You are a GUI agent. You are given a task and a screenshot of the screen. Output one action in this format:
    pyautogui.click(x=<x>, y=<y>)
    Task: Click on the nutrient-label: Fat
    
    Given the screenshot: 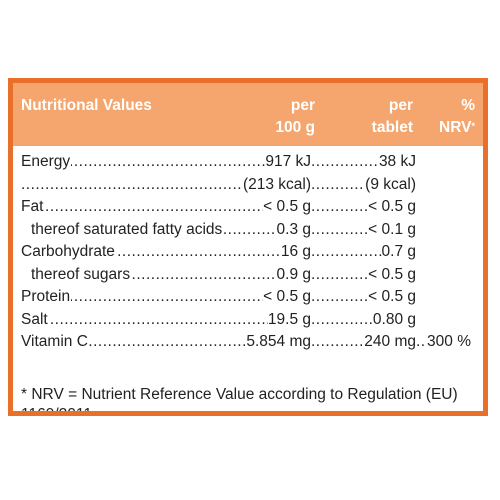 What is the action you would take?
    pyautogui.click(x=33, y=207)
    